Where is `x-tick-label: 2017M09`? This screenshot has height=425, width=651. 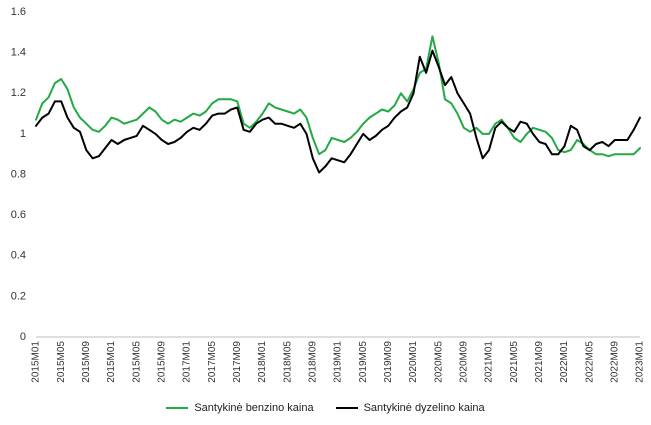 x-tick-label: 2017M09 is located at coordinates (237, 362).